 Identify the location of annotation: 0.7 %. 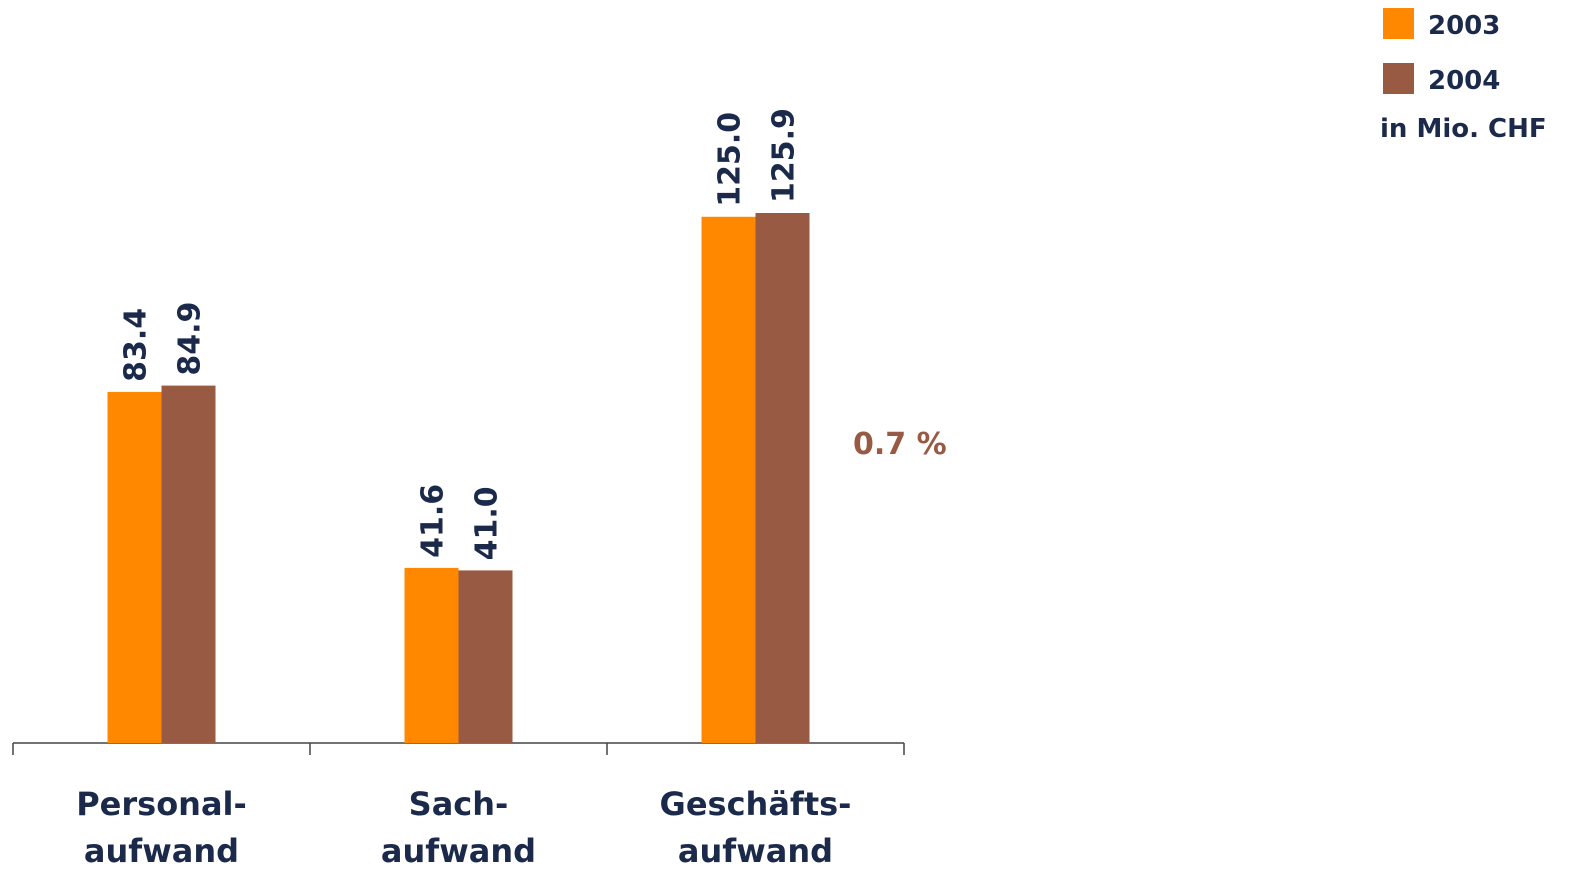
(900, 444).